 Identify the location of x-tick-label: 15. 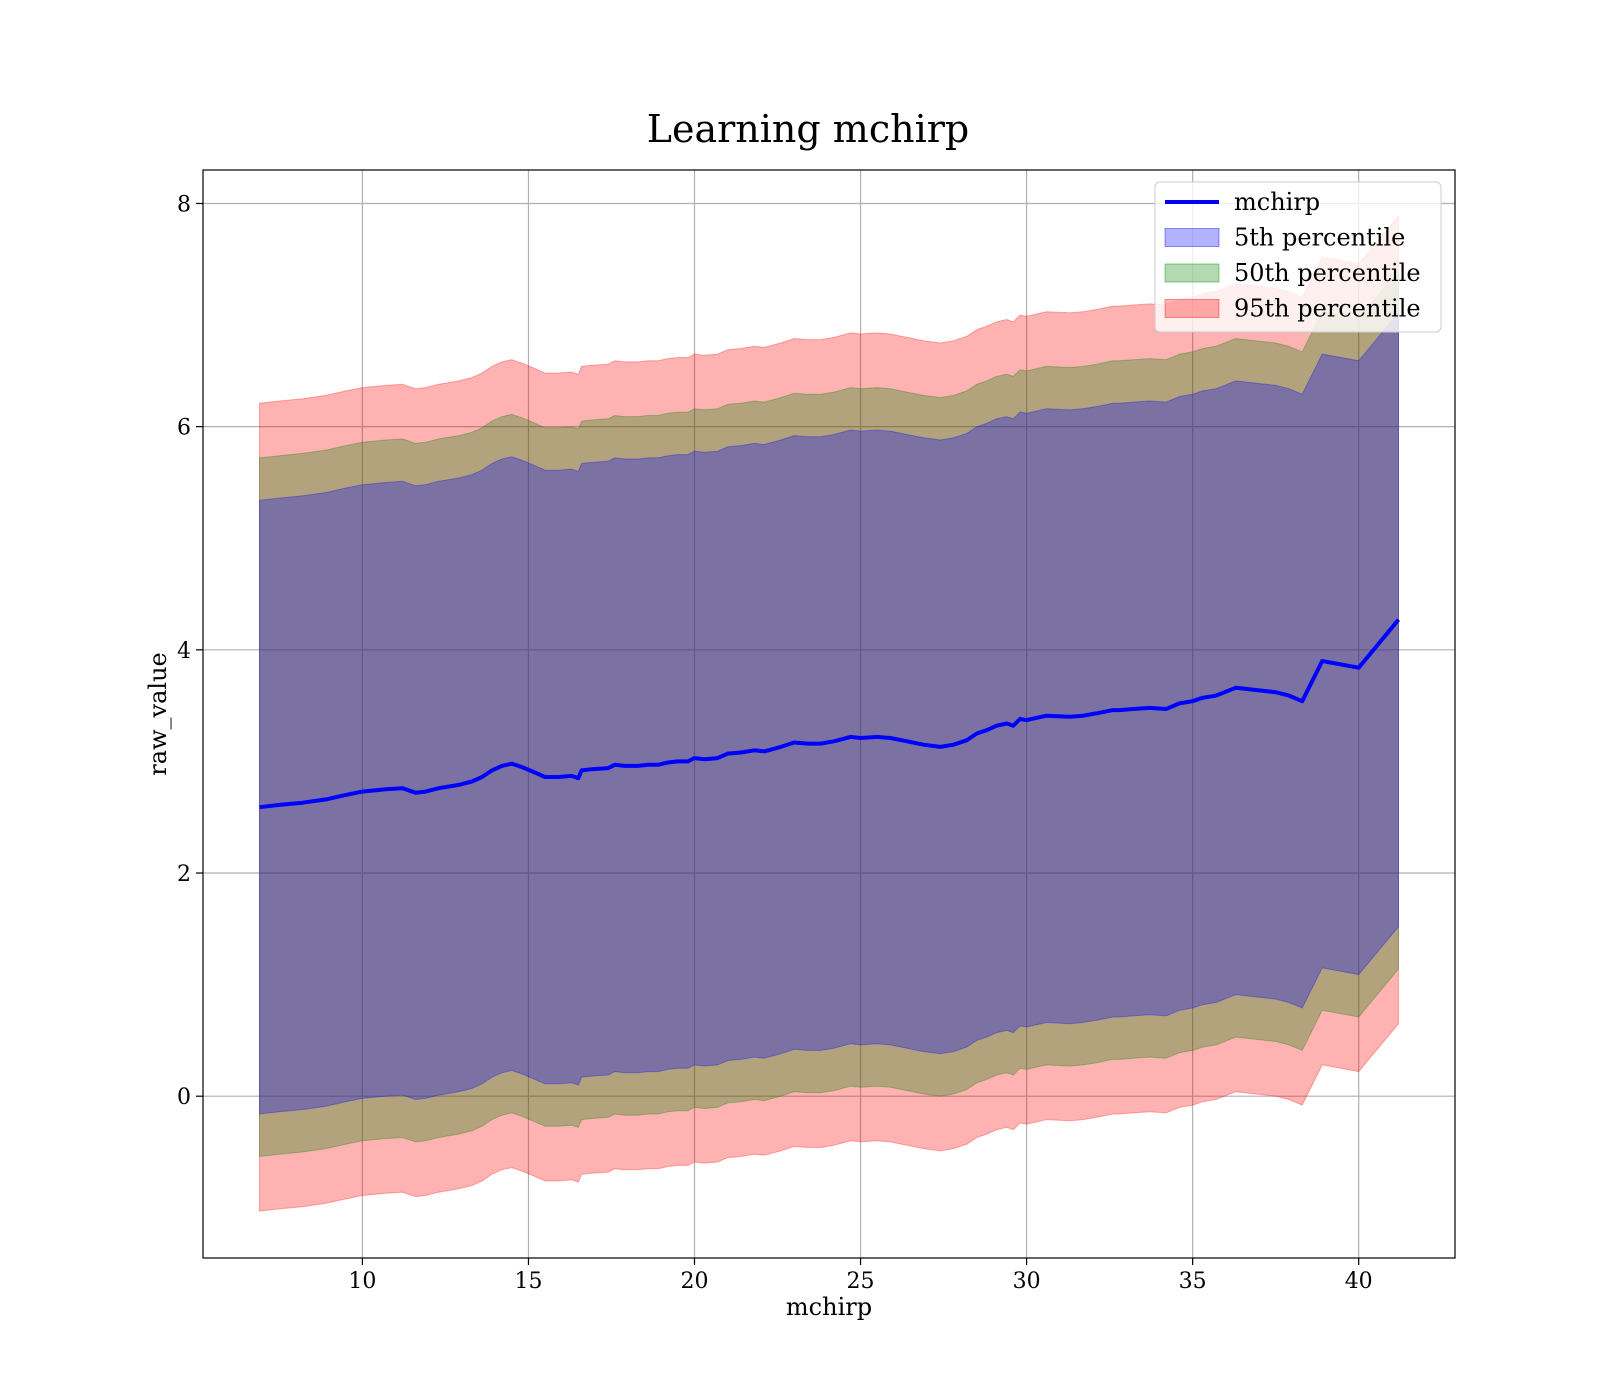
(528, 1281).